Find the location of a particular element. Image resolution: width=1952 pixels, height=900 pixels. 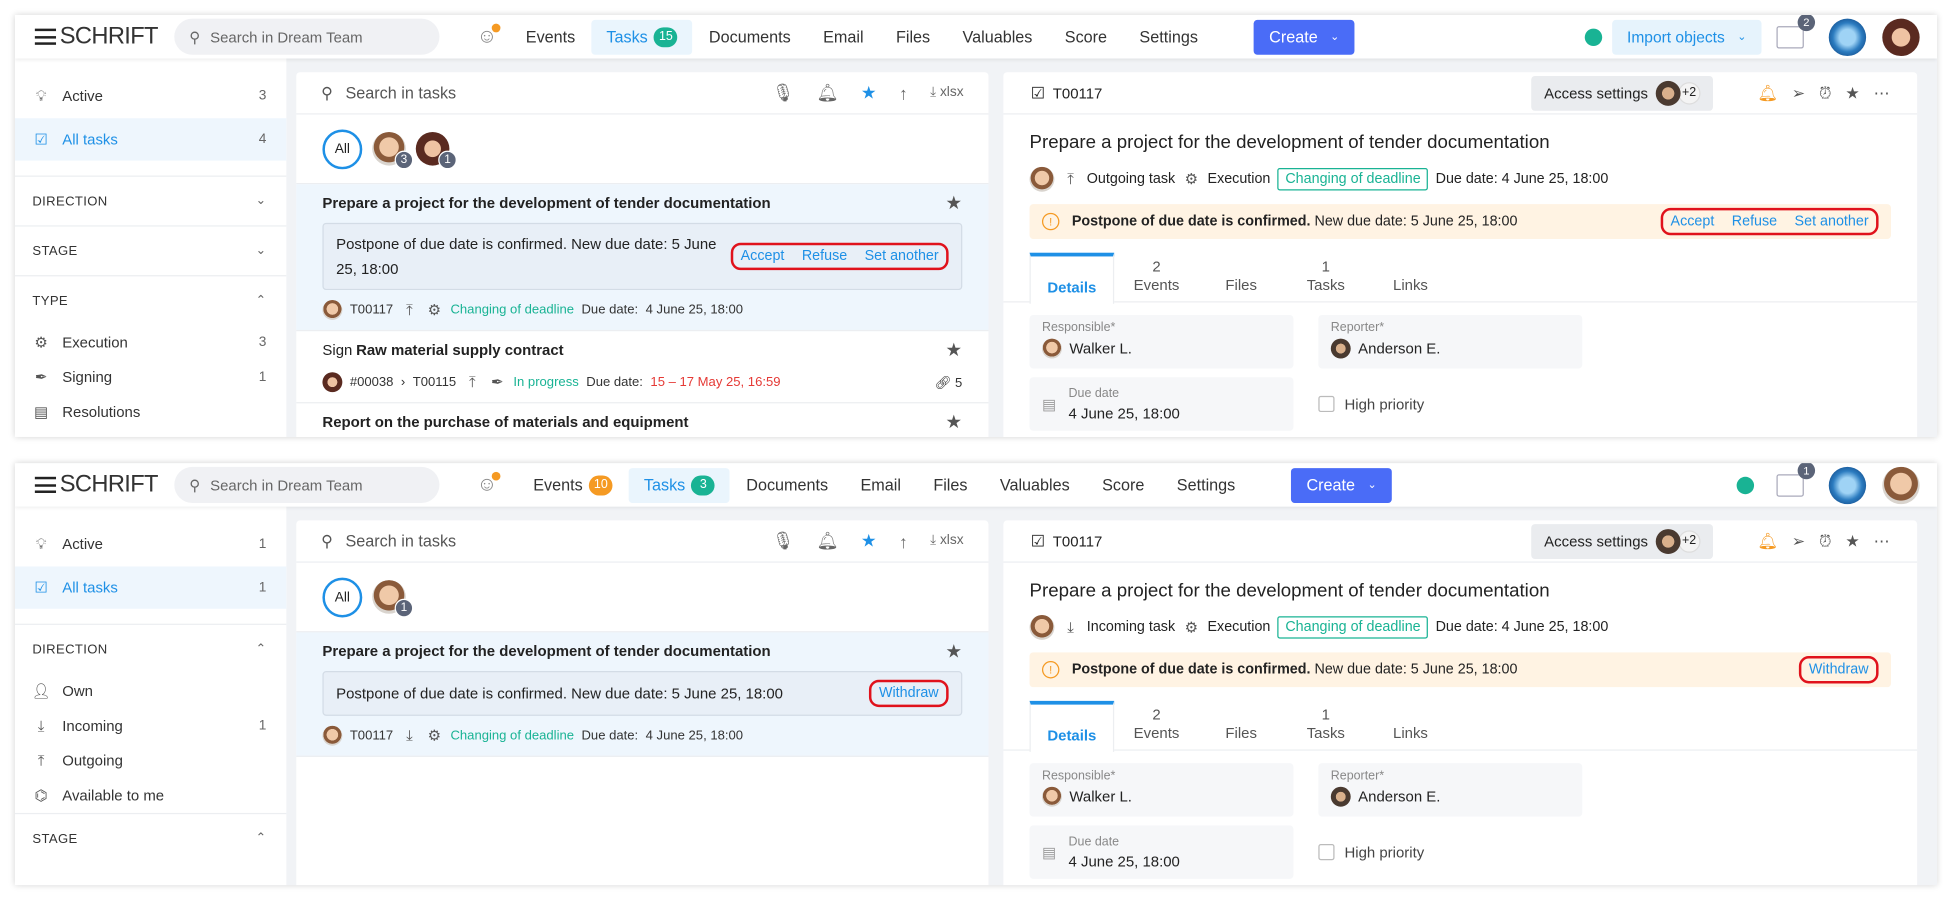

sidebar-item-all-tasks: ☑ All tasks 1 is located at coordinates (150, 587).